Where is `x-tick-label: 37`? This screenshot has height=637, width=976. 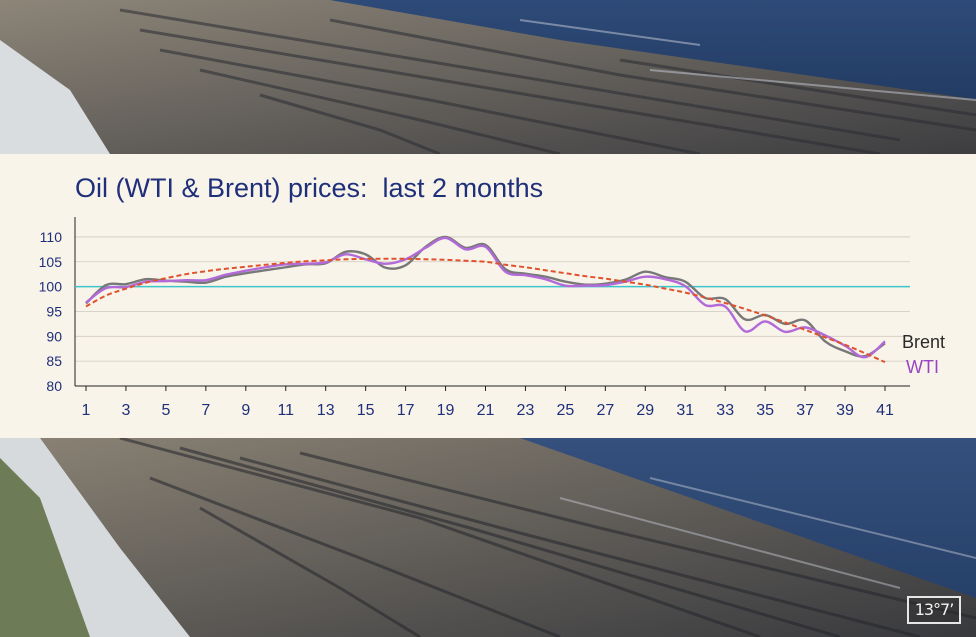
x-tick-label: 37 is located at coordinates (805, 410).